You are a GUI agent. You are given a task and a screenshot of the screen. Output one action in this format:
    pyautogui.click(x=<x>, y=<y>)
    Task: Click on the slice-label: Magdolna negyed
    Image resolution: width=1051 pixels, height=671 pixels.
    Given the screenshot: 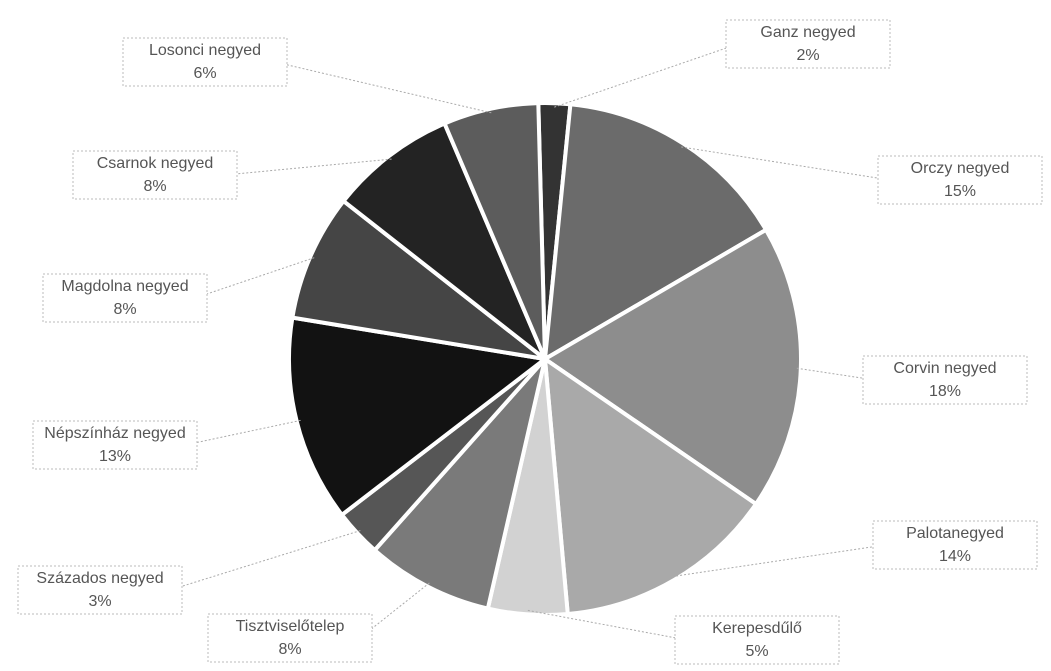 What is the action you would take?
    pyautogui.click(x=124, y=286)
    